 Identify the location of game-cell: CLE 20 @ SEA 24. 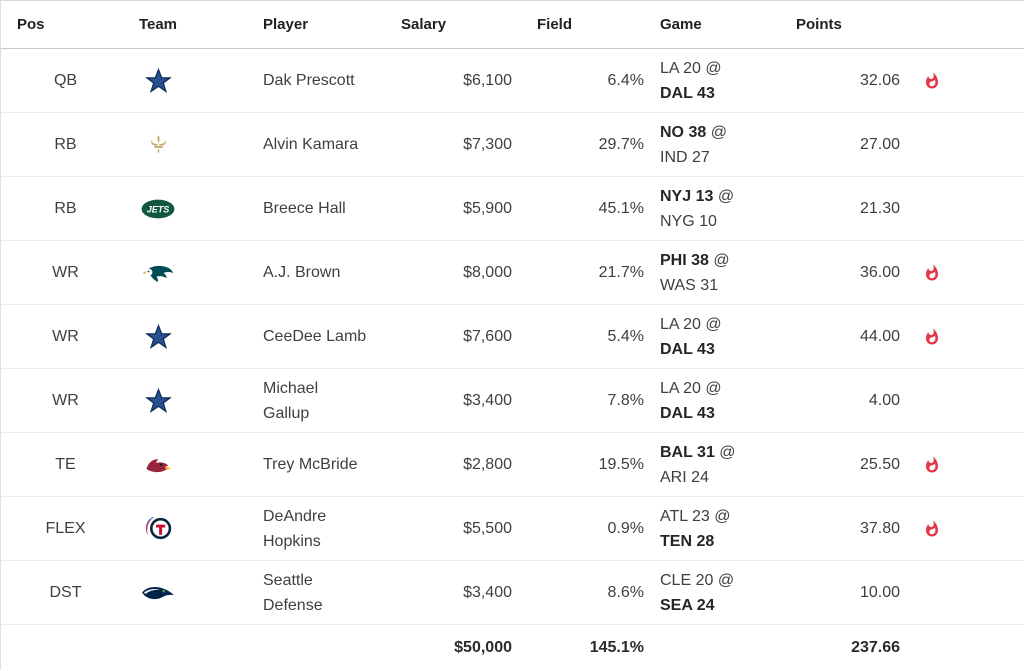
(717, 593).